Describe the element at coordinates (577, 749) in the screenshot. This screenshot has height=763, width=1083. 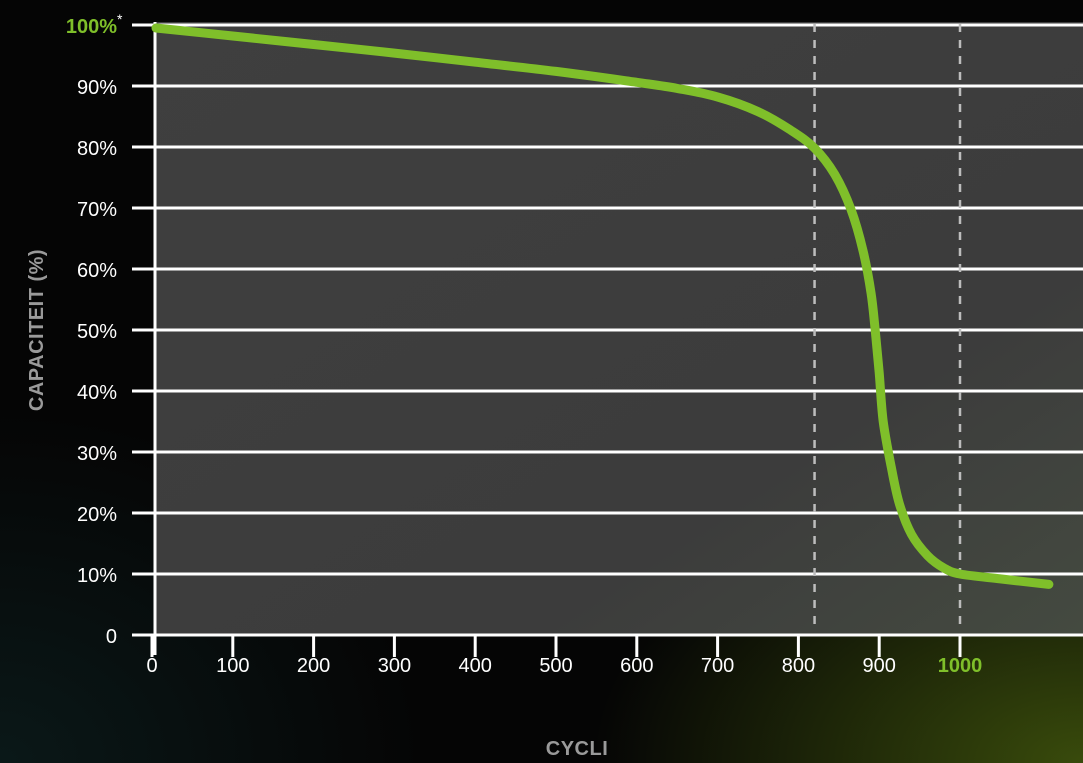
I see `x-axis-title: CYCLI` at that location.